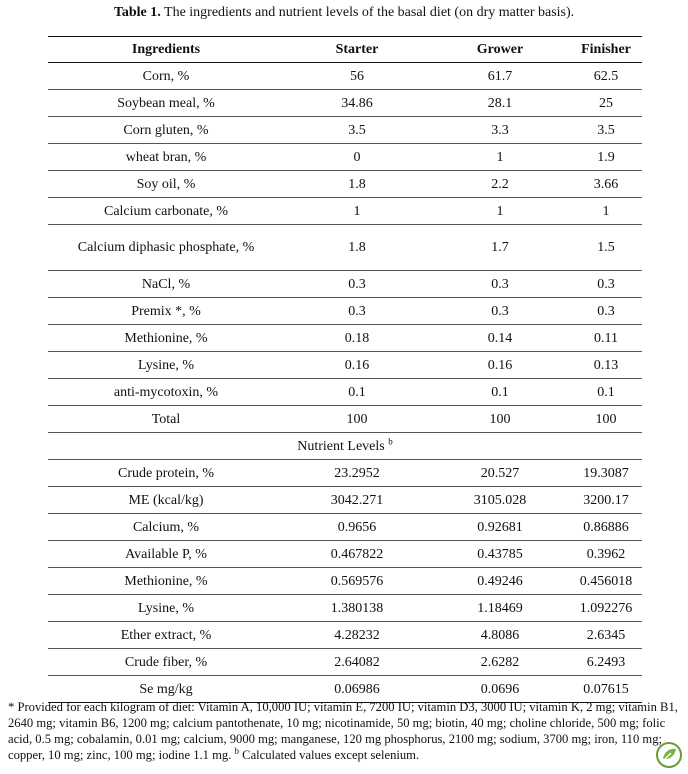 The height and width of the screenshot is (774, 688). I want to click on table-row: Calcium, % 0.9656 0.92681 0.86886, so click(345, 527).